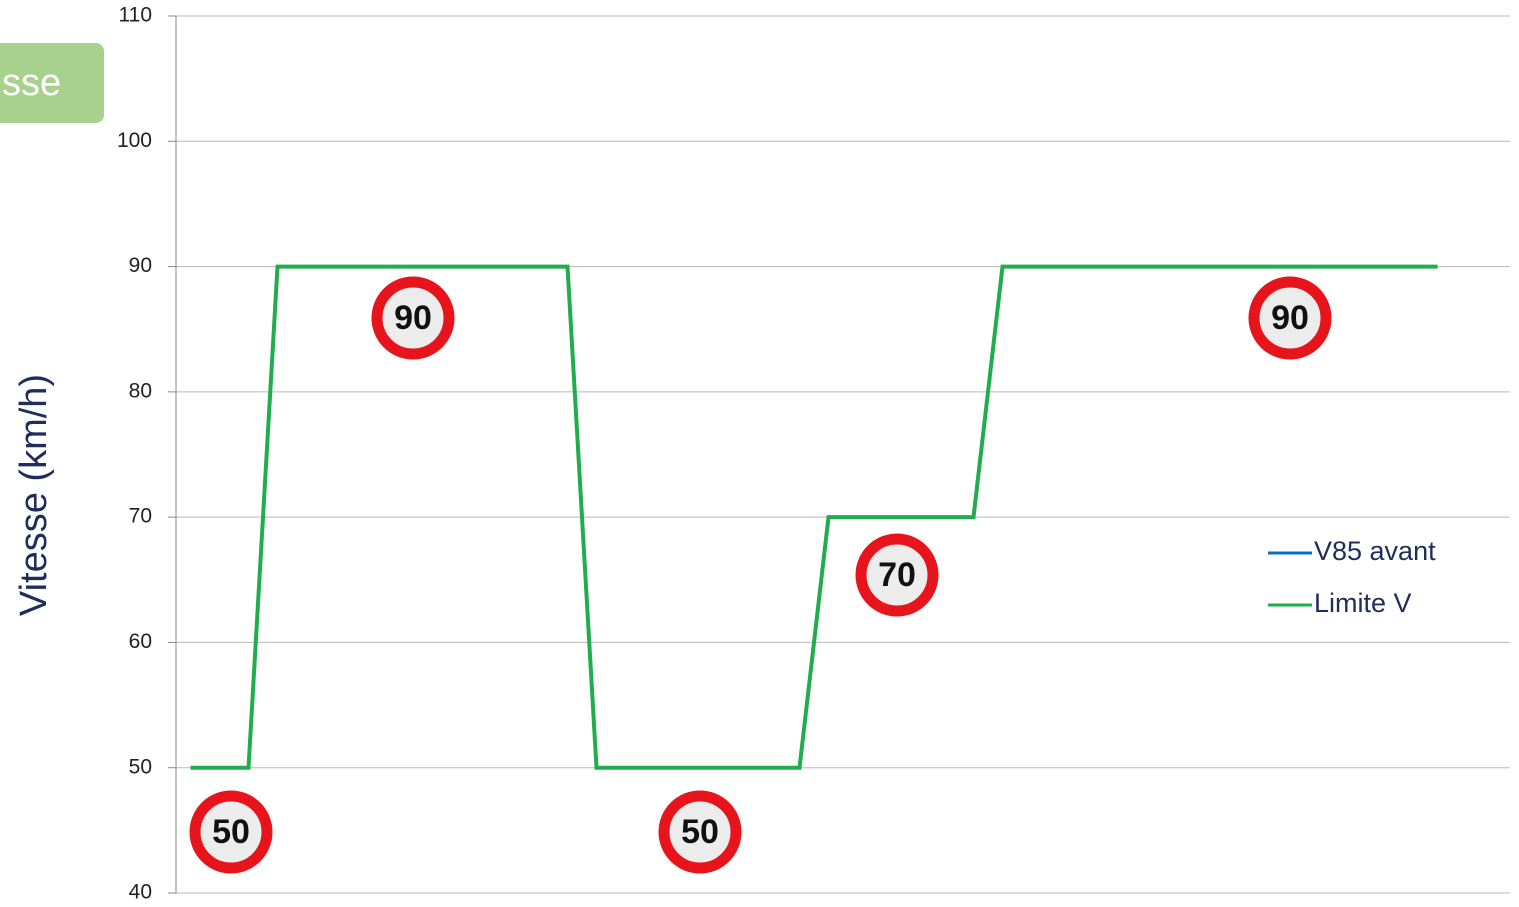 The image size is (1519, 907). I want to click on y-tick-label: 110, so click(135, 15).